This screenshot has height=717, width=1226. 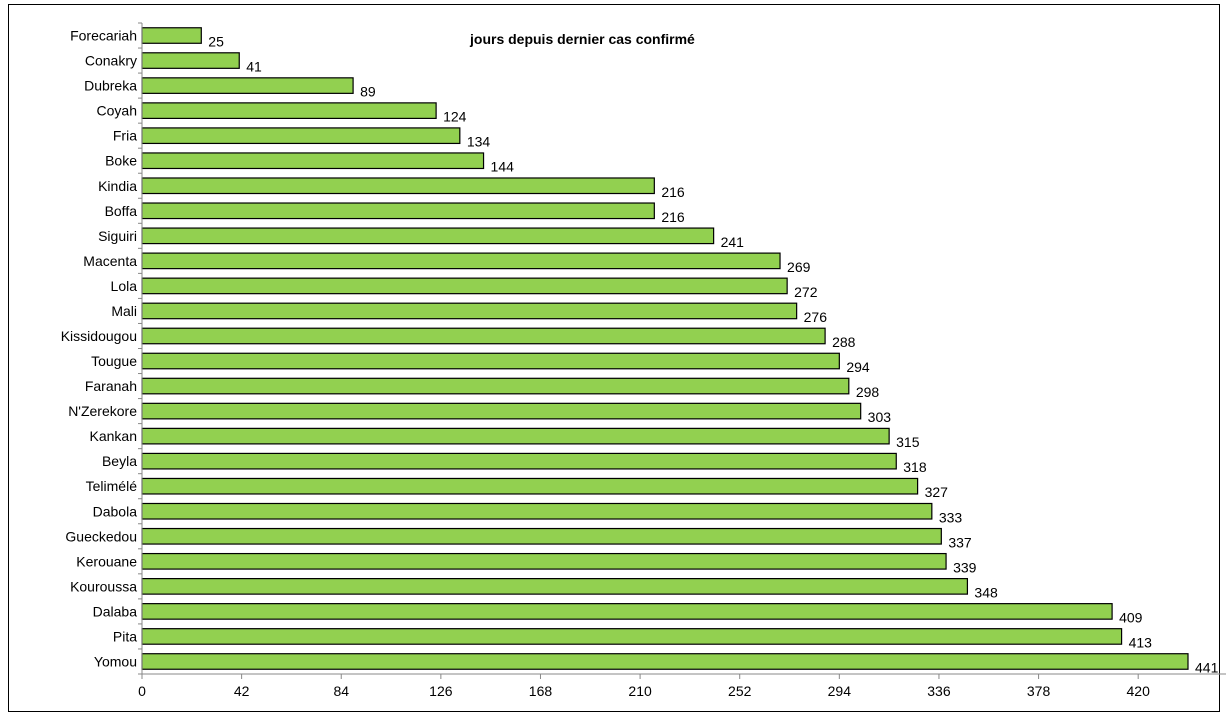 I want to click on x-tick-label-420: 420, so click(x=1139, y=691).